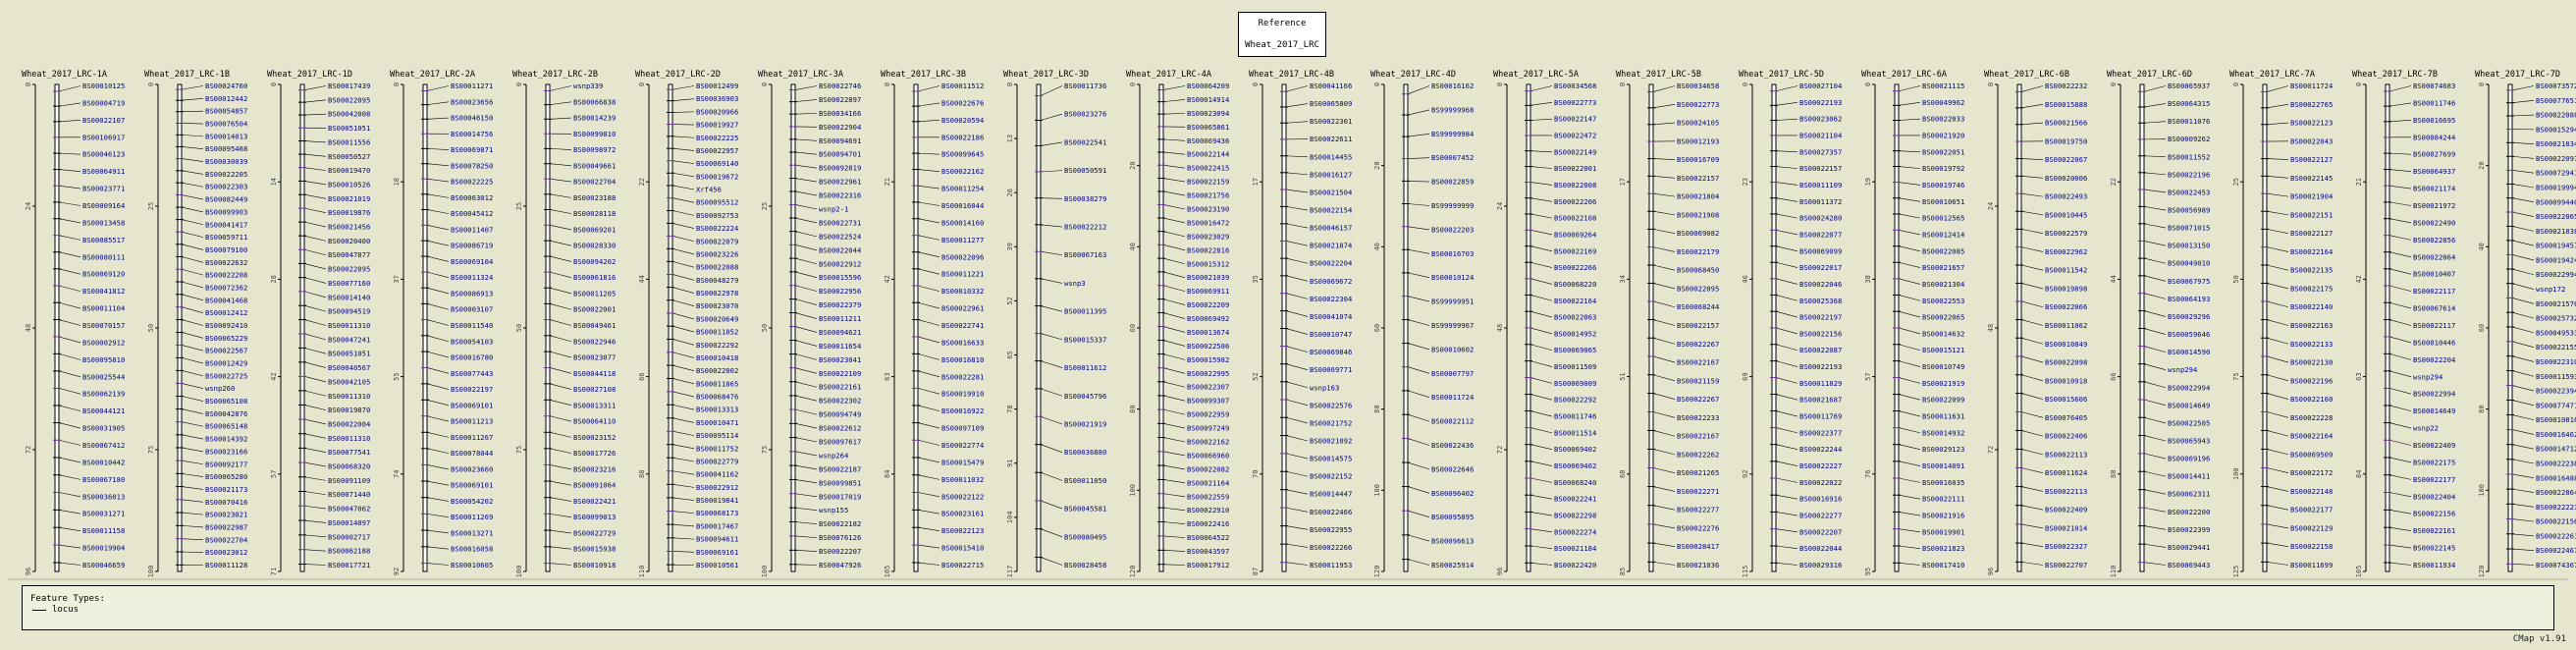 The image size is (2576, 650). What do you see at coordinates (1208, 169) in the screenshot?
I see `feature-label: BS00022415` at bounding box center [1208, 169].